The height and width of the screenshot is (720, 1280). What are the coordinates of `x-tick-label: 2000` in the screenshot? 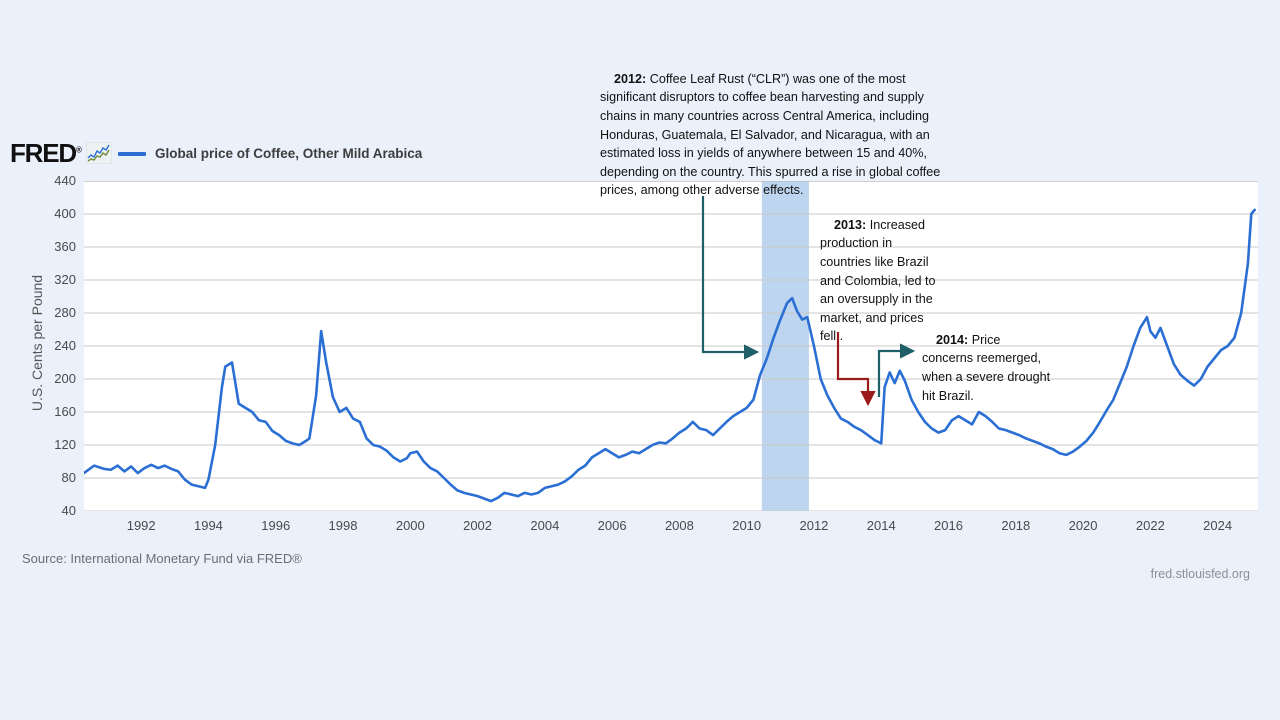 It's located at (410, 525).